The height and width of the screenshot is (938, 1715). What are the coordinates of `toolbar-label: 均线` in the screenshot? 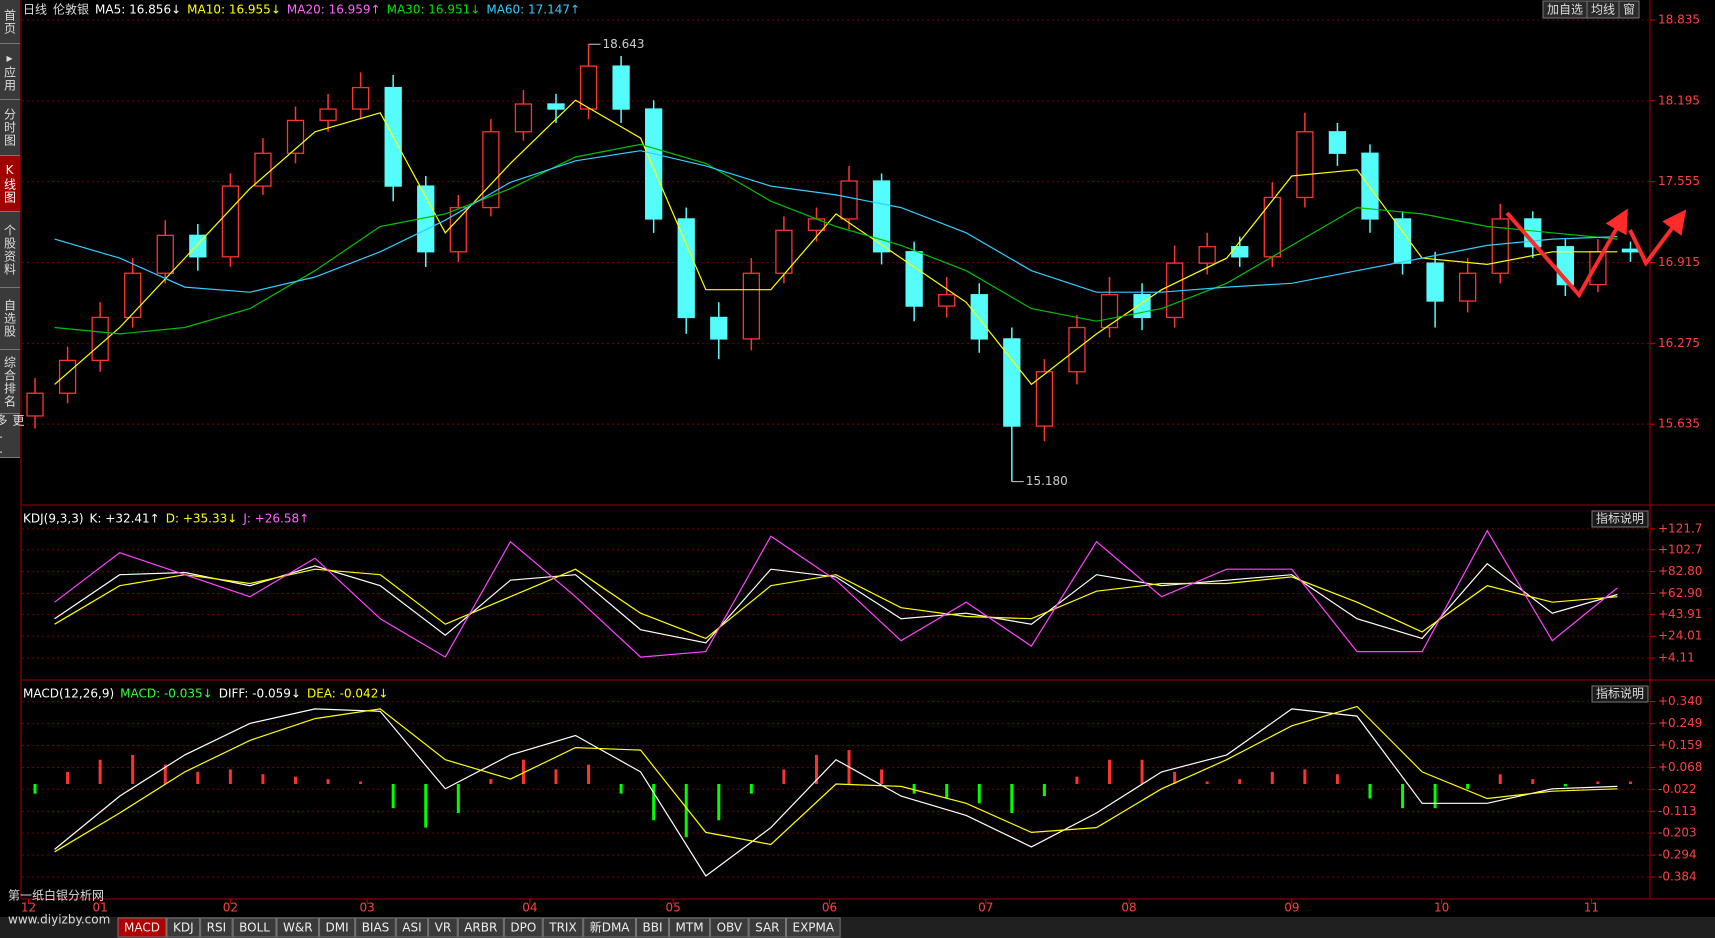 It's located at (1603, 10).